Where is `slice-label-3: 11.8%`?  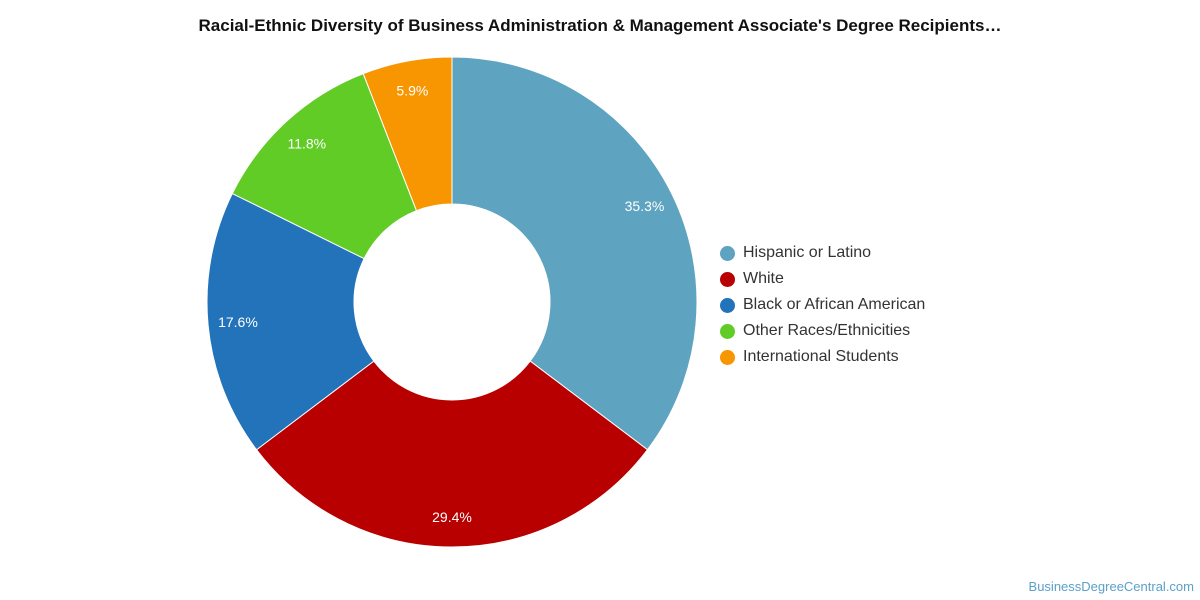
slice-label-3: 11.8% is located at coordinates (306, 143).